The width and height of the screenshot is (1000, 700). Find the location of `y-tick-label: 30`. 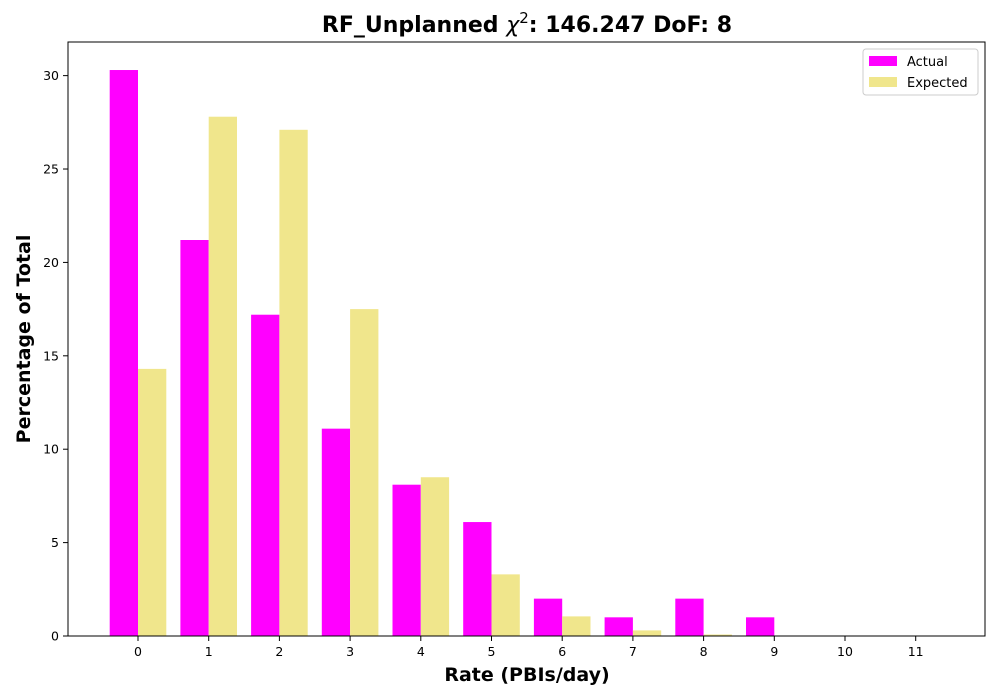

y-tick-label: 30 is located at coordinates (51, 75).